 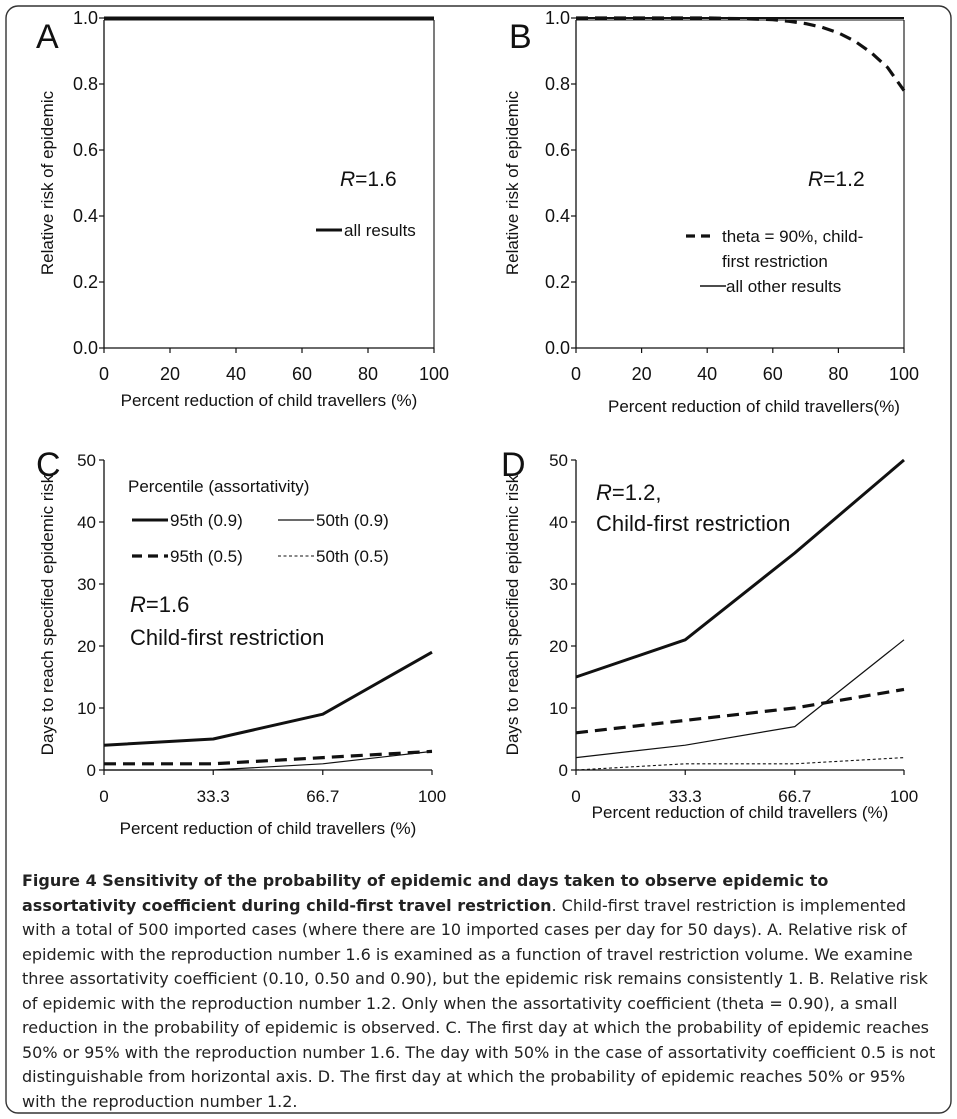 I want to click on panel-a-letter: A, so click(x=47, y=37).